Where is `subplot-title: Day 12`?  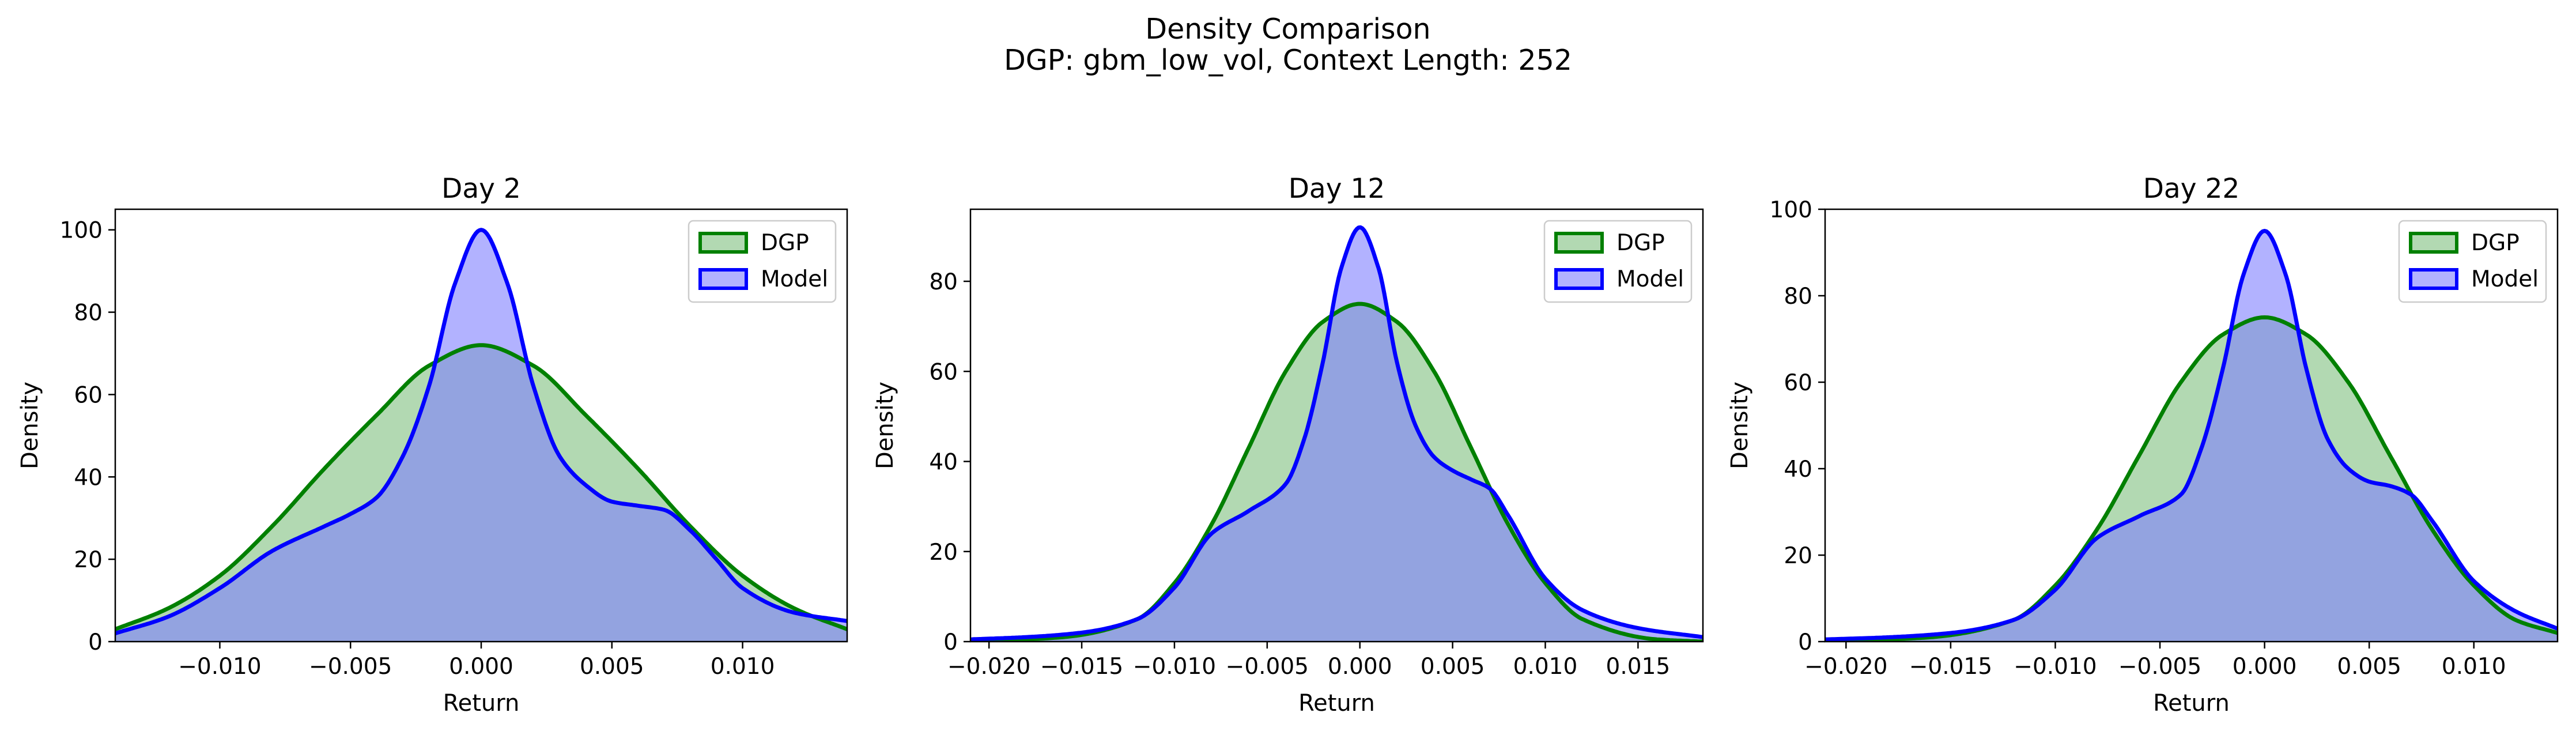 subplot-title: Day 12 is located at coordinates (1337, 189).